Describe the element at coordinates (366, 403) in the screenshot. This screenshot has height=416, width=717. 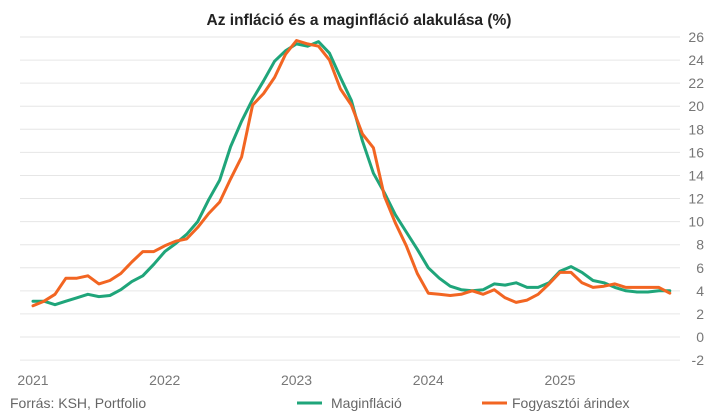
I see `legend-label: Maginfláció` at that location.